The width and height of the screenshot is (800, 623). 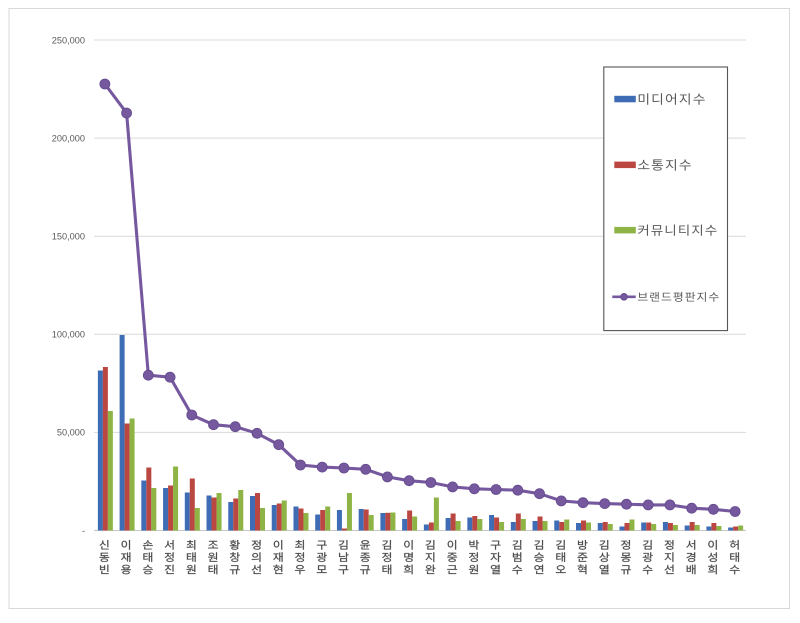 What do you see at coordinates (68, 138) in the screenshot?
I see `svg-text: 200,000` at bounding box center [68, 138].